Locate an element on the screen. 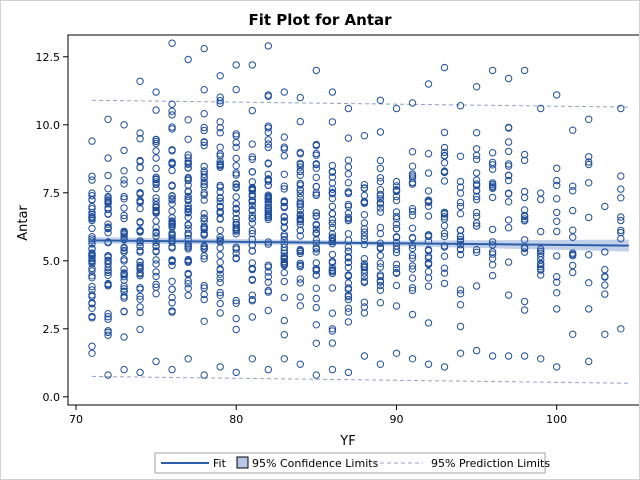  chart-title: Fit Plot for Antar is located at coordinates (320, 20).